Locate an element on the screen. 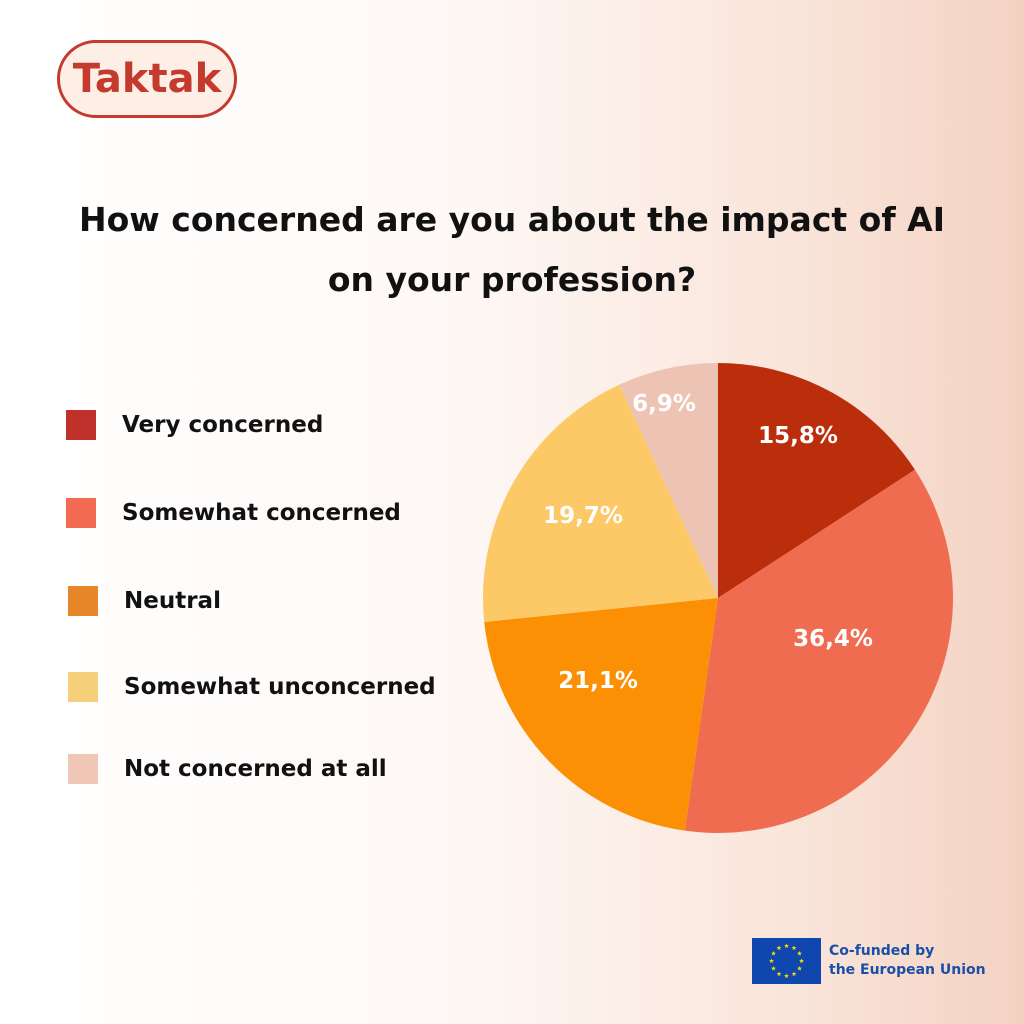 The image size is (1024, 1024). legend-item-somewhat-unconcerned: Somewhat unconcerned is located at coordinates (252, 687).